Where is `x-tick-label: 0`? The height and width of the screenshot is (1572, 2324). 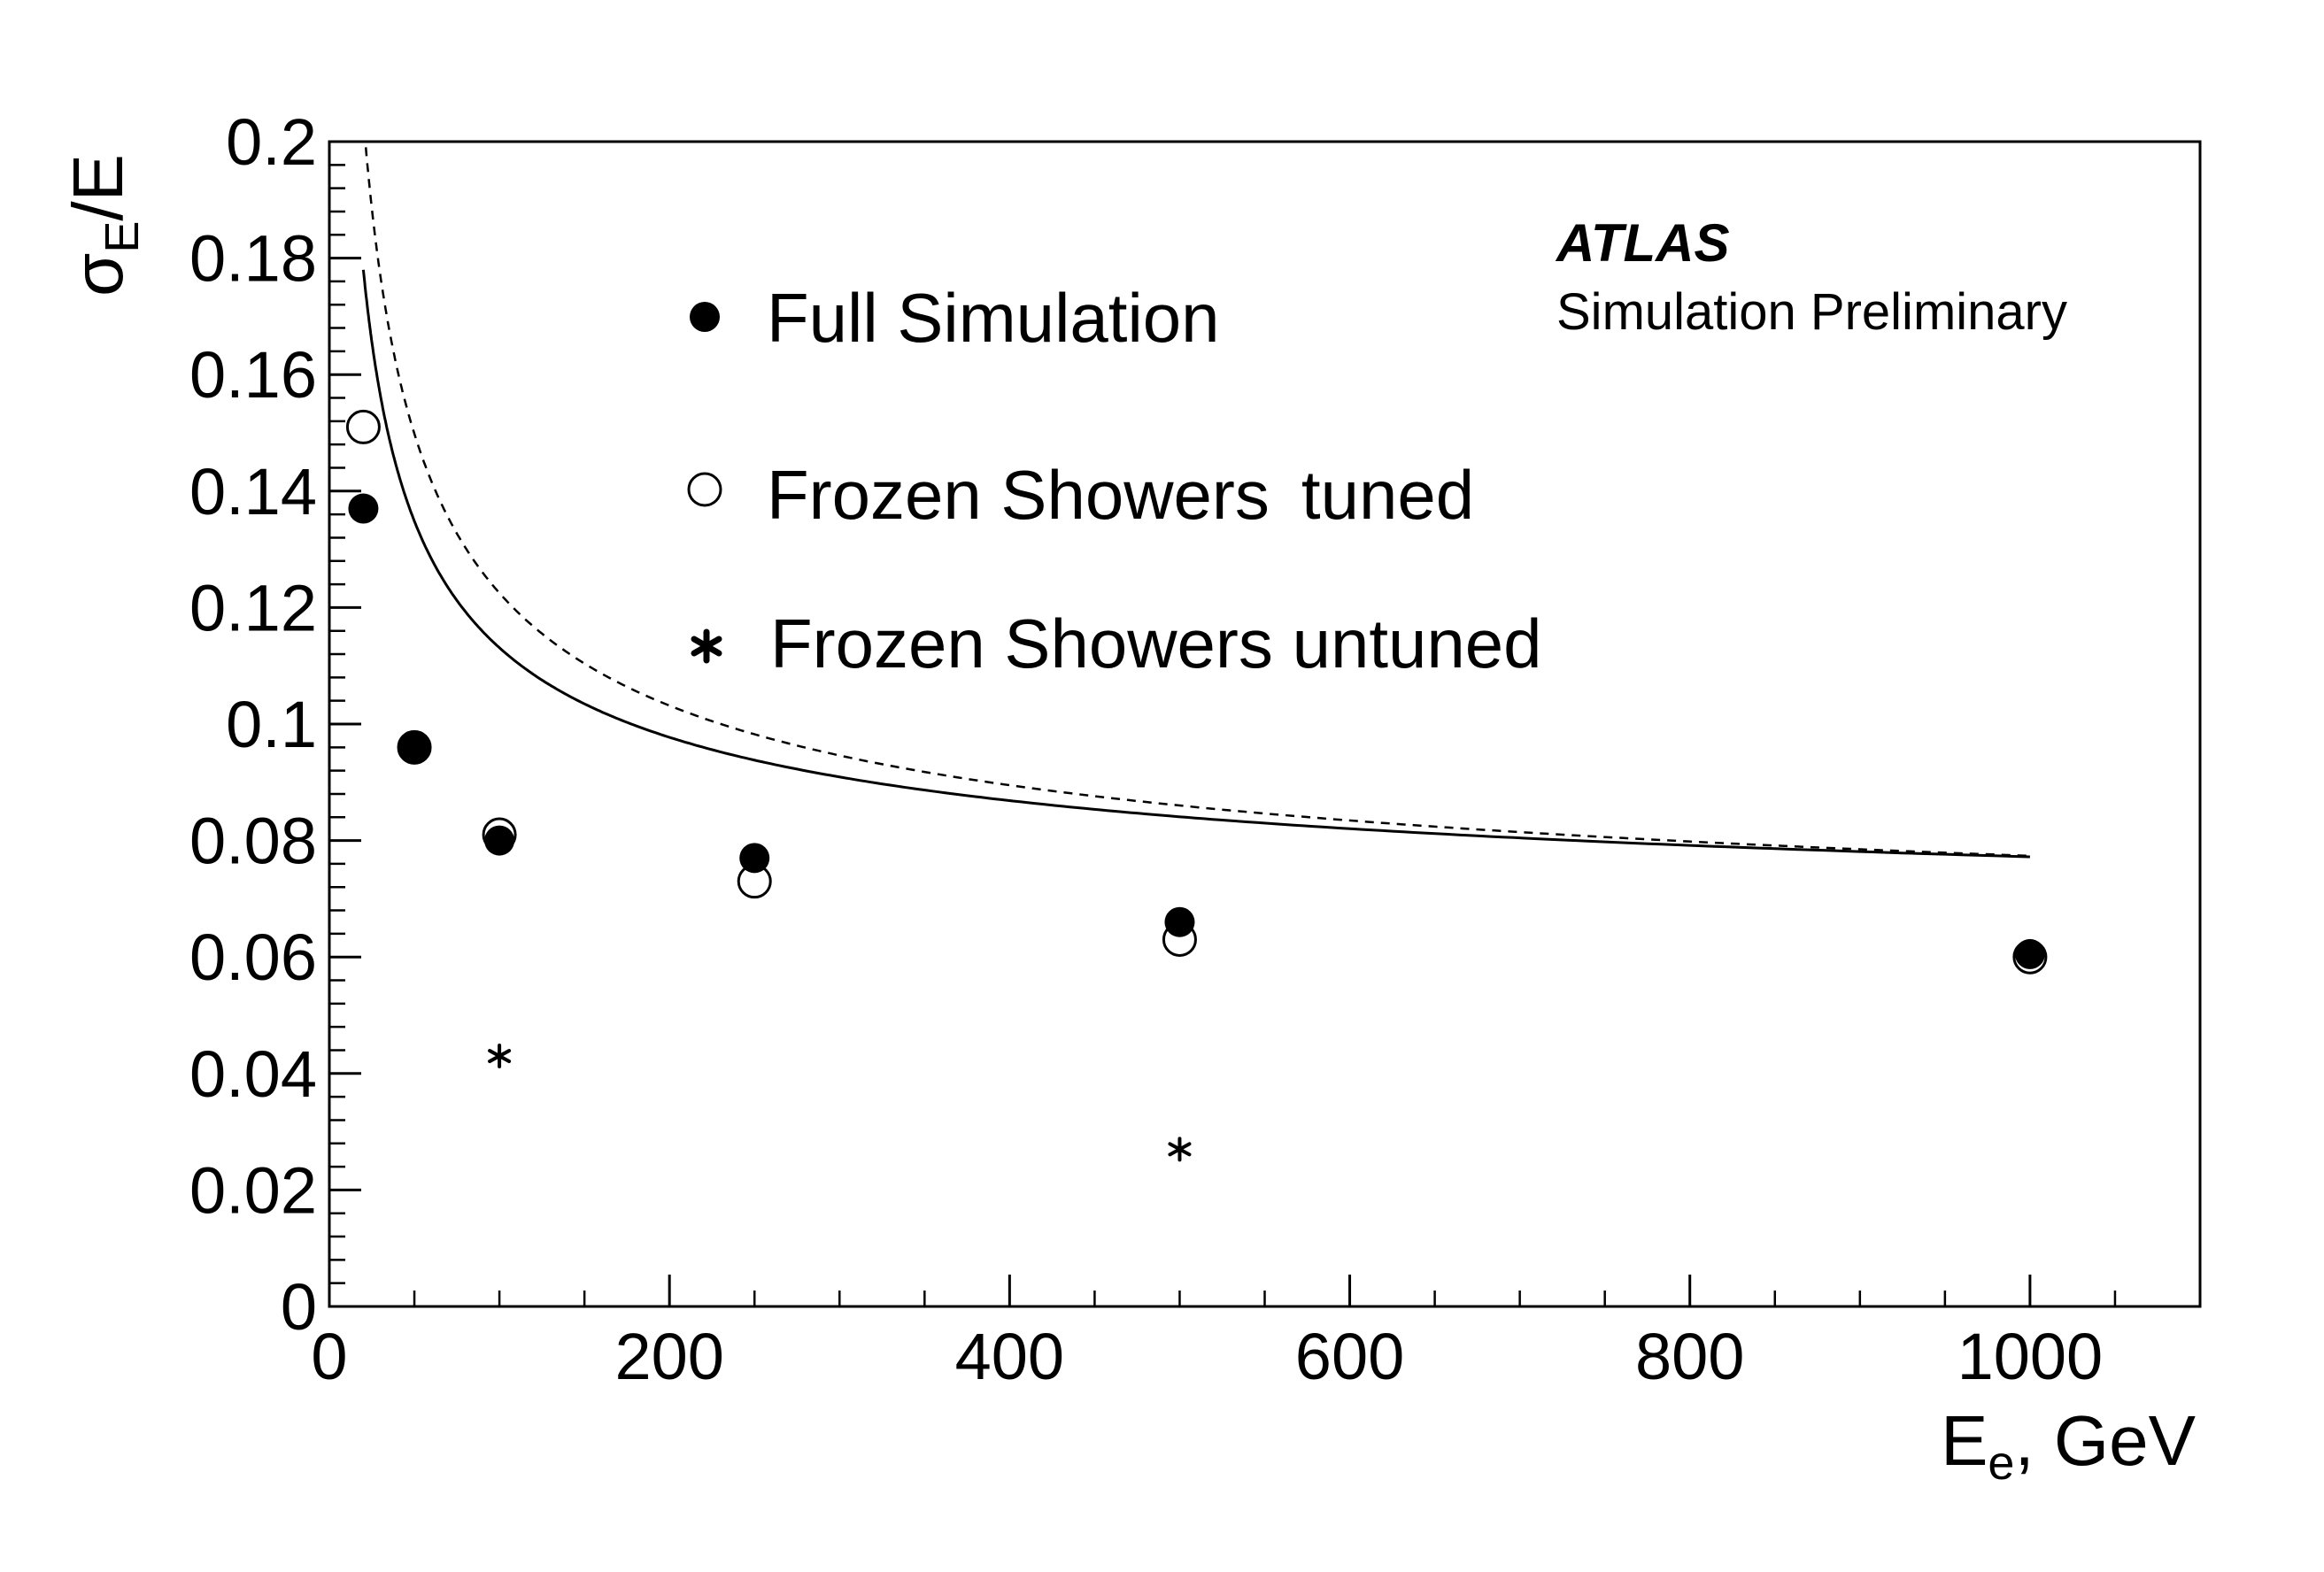 x-tick-label: 0 is located at coordinates (329, 1356).